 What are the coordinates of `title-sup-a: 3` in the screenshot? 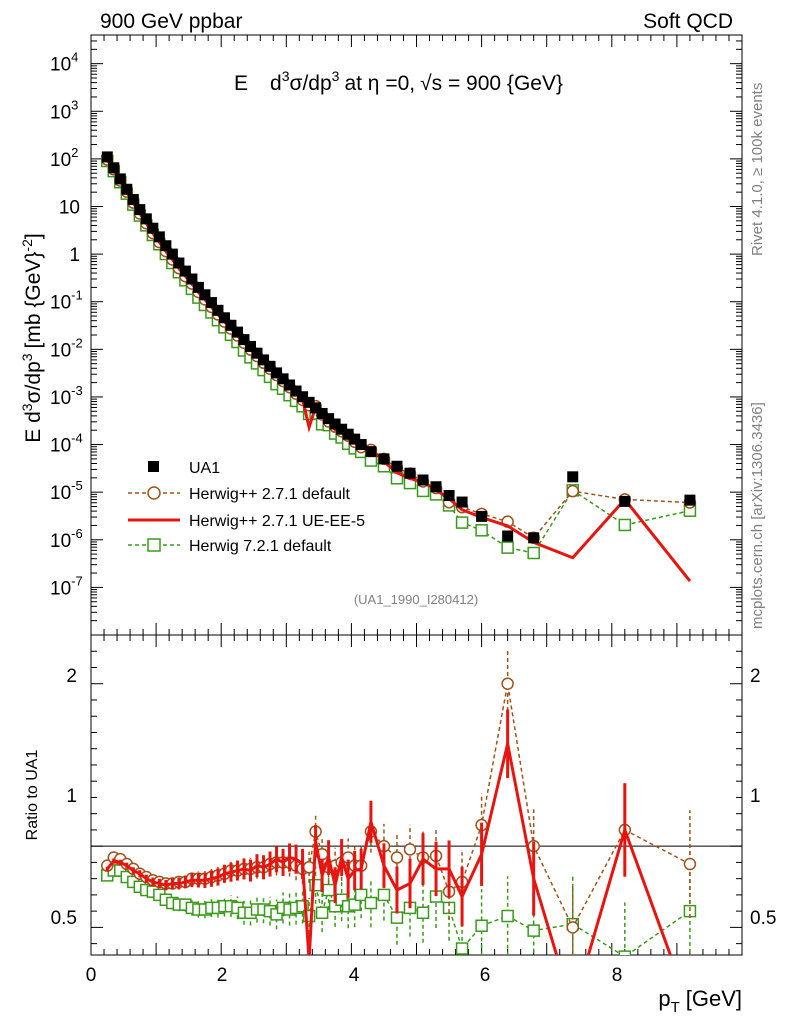 It's located at (286, 76).